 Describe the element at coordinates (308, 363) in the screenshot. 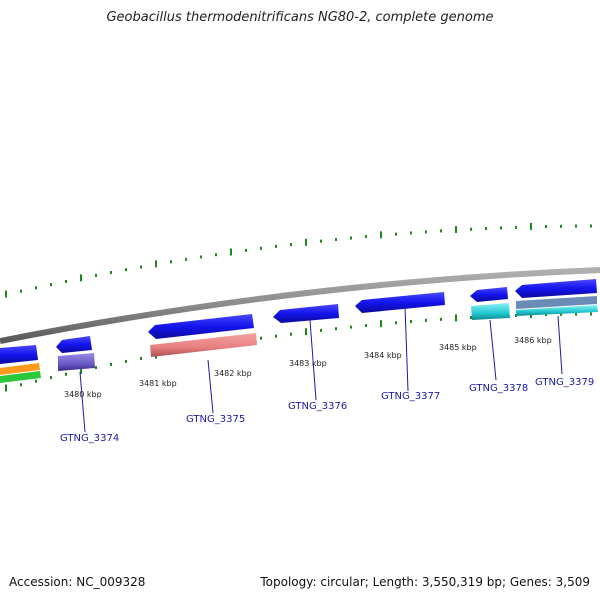

I see `scale-tick-label: 3483 kbp` at that location.